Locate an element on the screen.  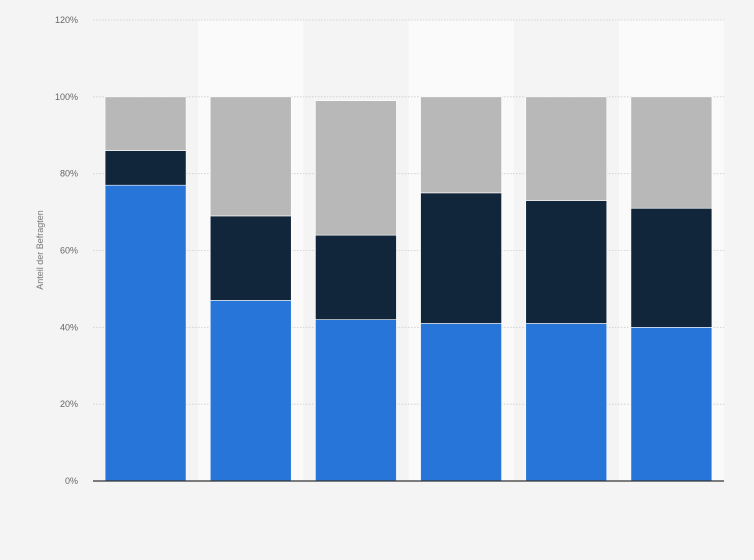
y-tick-label: 60% is located at coordinates (69, 251).